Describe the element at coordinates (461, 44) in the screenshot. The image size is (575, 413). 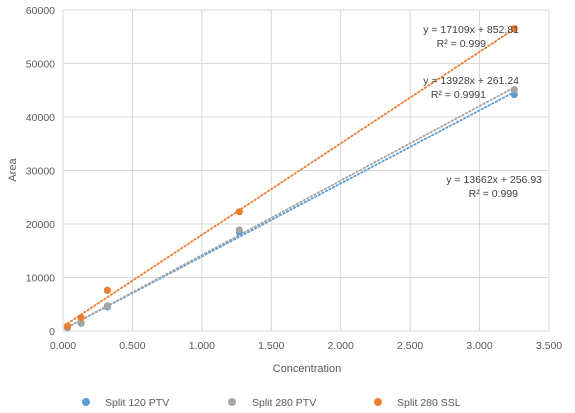
I see `r2-split-280-ssl: R² = 0.999` at that location.